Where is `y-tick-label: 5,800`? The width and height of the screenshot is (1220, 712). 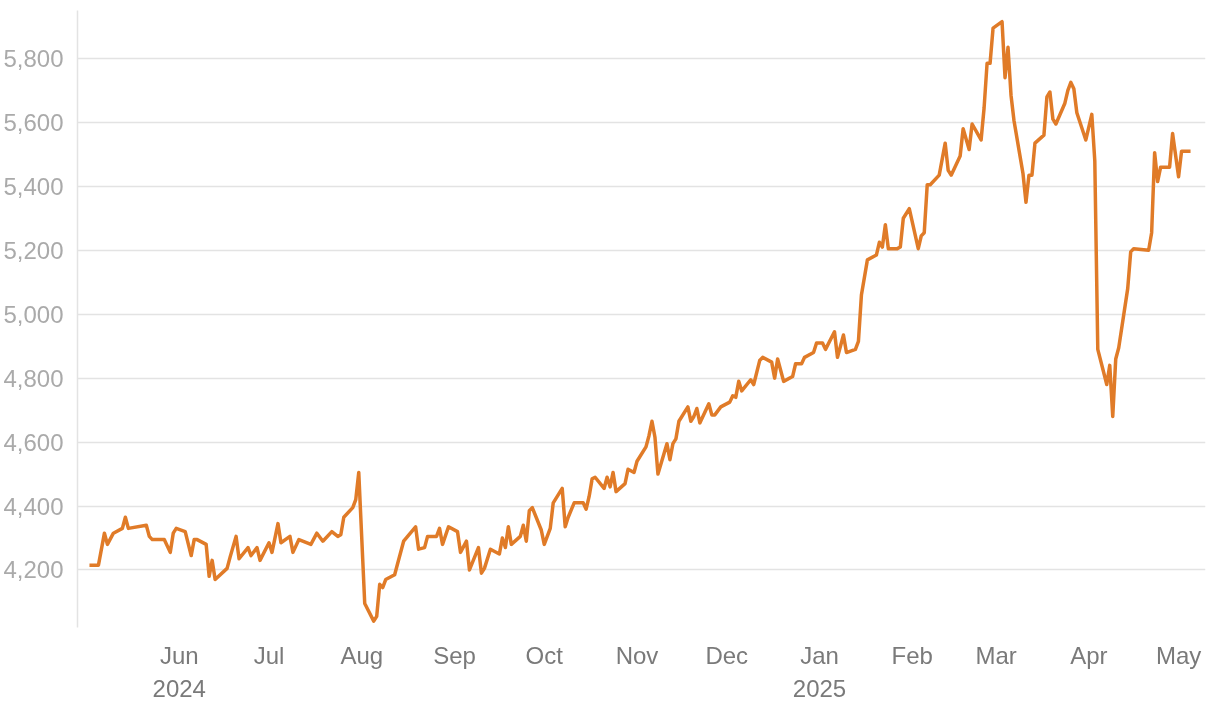 y-tick-label: 5,800 is located at coordinates (33, 58).